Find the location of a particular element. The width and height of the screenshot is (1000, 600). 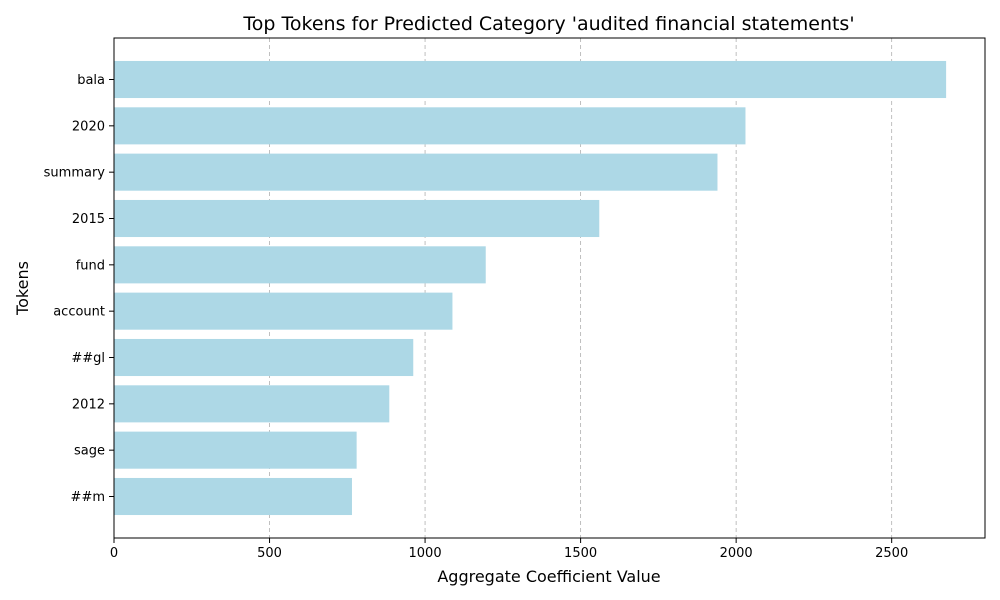

y-tick-label: fund is located at coordinates (90, 265).